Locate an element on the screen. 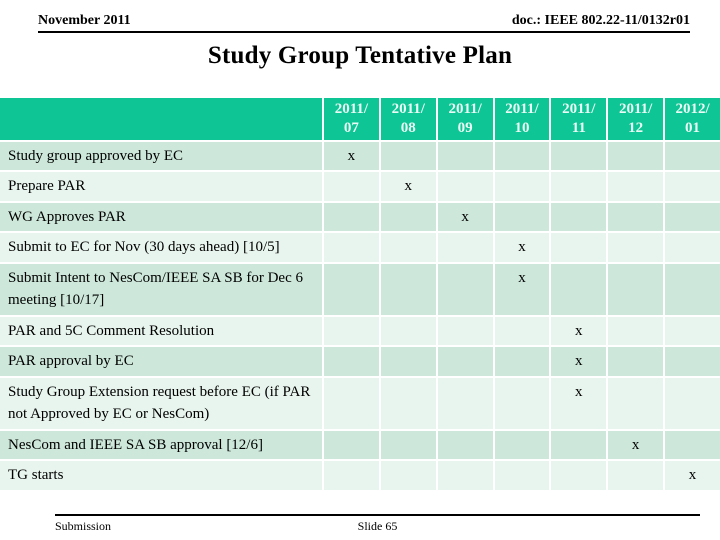 The height and width of the screenshot is (540, 720). page-title: Study Group Tentative Plan is located at coordinates (360, 55).